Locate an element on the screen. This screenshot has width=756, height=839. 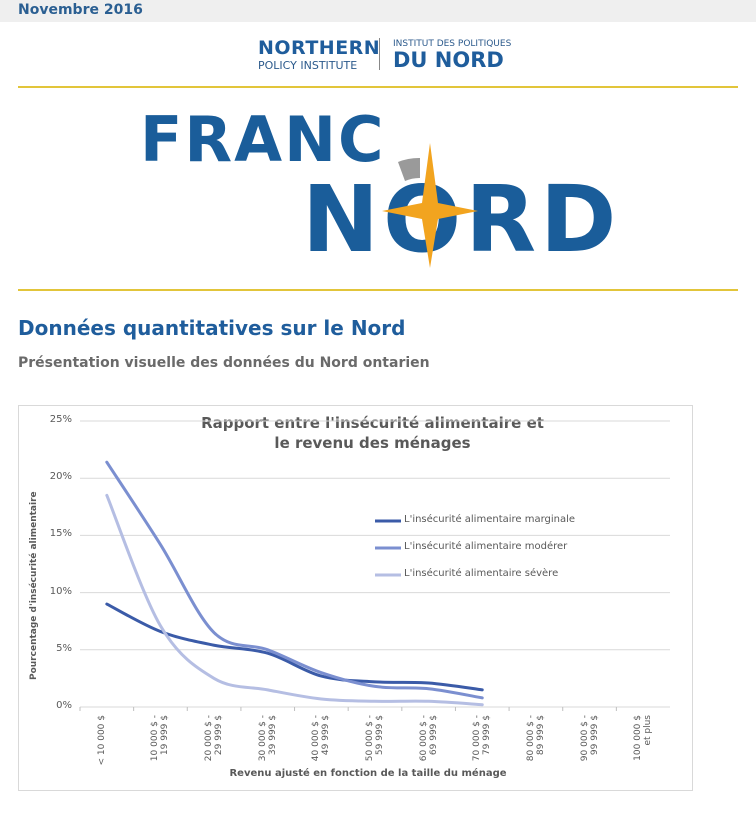
logo-text: POLICY INSTITUTE is located at coordinates (308, 65).